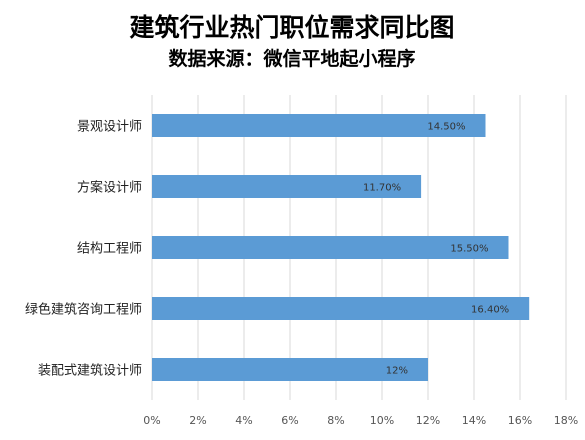  I want to click on category-label: 结构工程师, so click(109, 249).